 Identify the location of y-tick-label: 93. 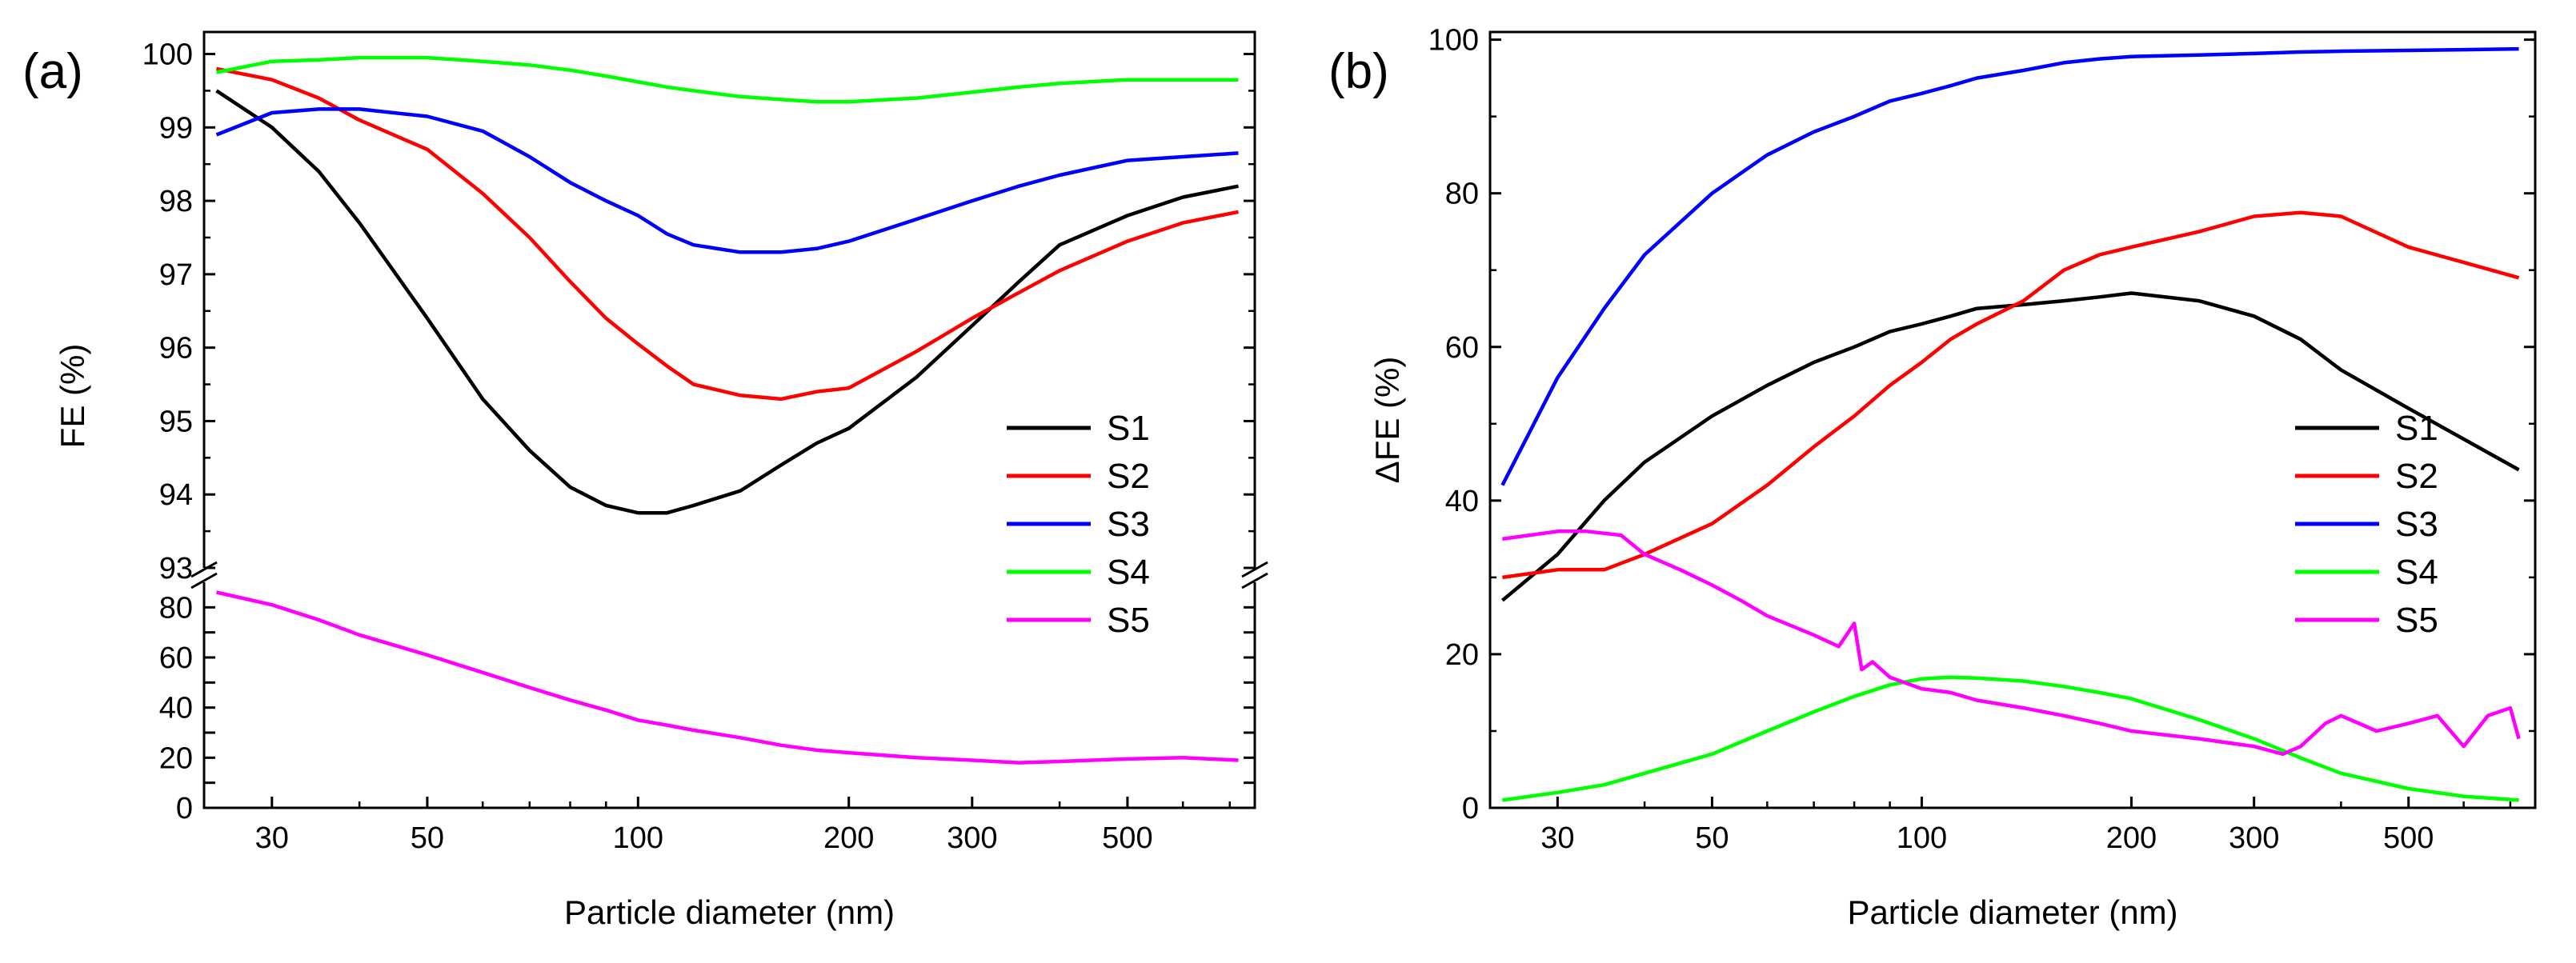
(176, 568).